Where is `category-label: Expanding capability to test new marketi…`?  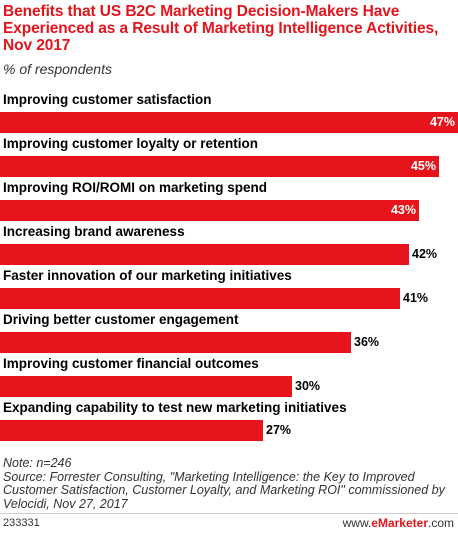
category-label: Expanding capability to test new marketi… is located at coordinates (175, 407).